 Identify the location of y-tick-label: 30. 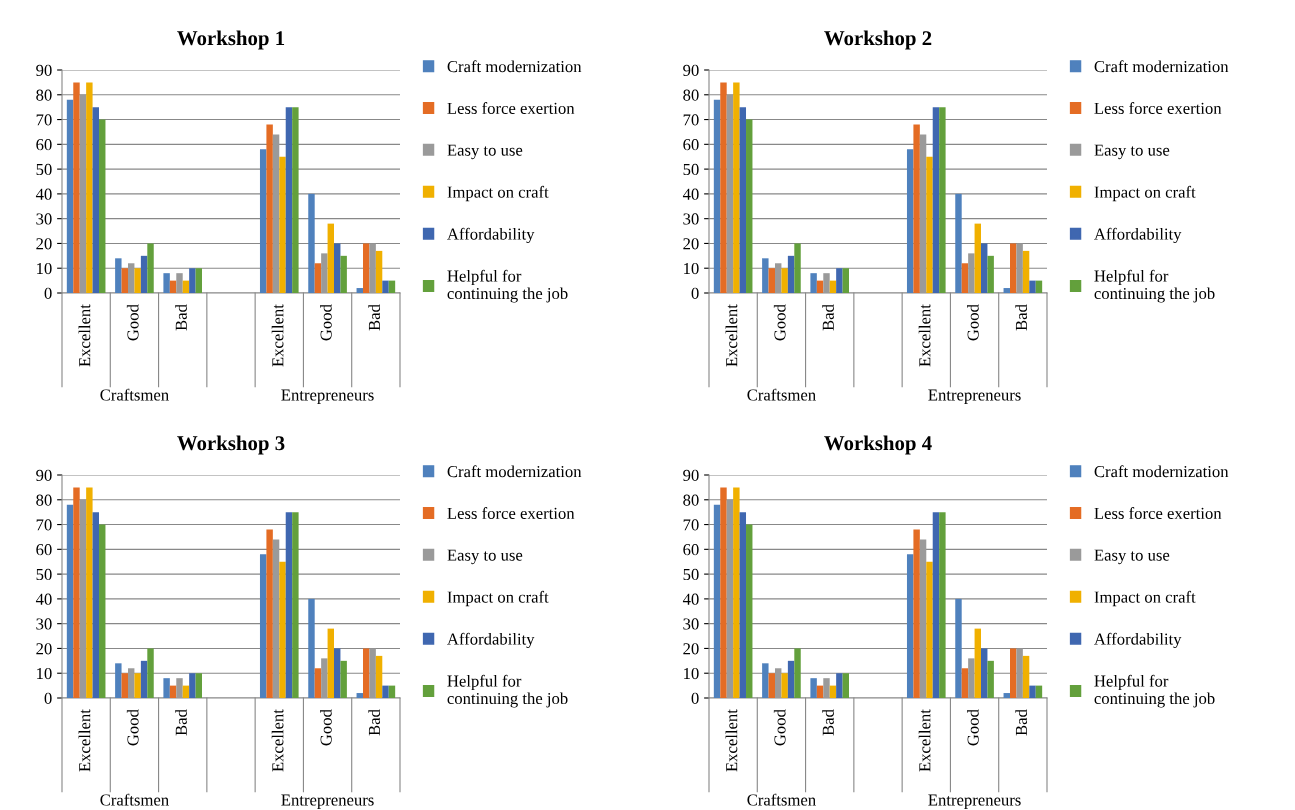
(691, 624).